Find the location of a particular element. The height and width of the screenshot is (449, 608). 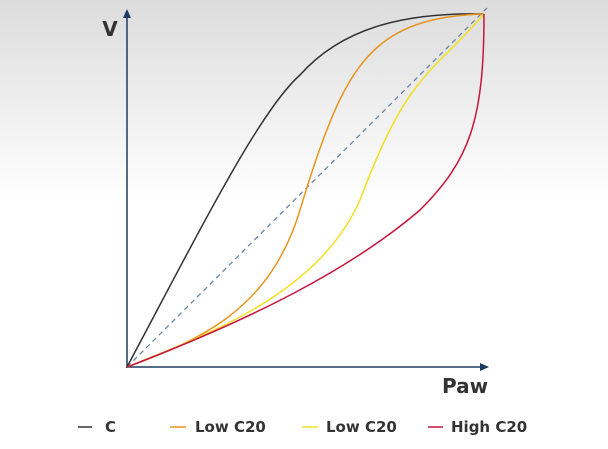

y-axis-label: V is located at coordinates (110, 29).